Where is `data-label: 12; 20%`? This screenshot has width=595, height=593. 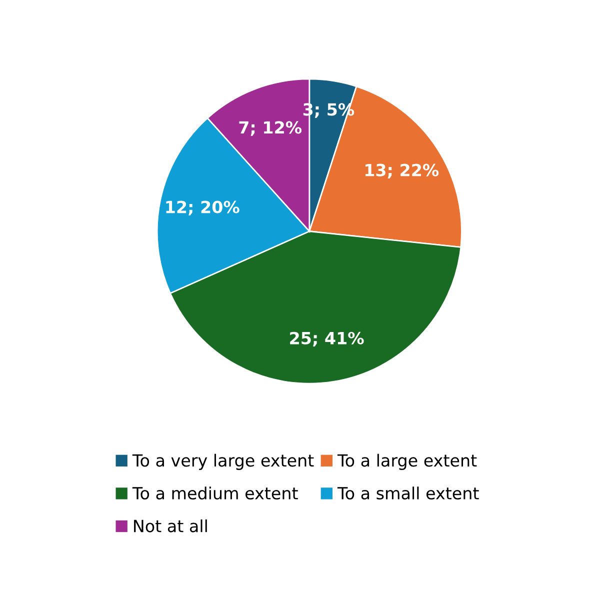
data-label: 12; 20% is located at coordinates (203, 208).